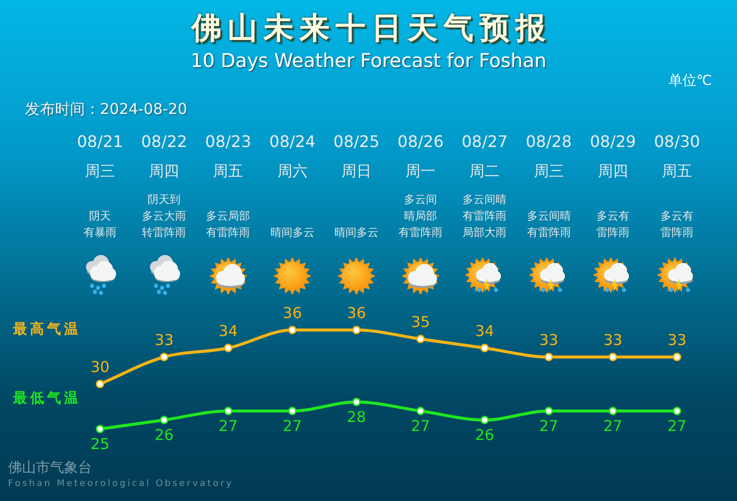  I want to click on text: 周六, so click(292, 171).